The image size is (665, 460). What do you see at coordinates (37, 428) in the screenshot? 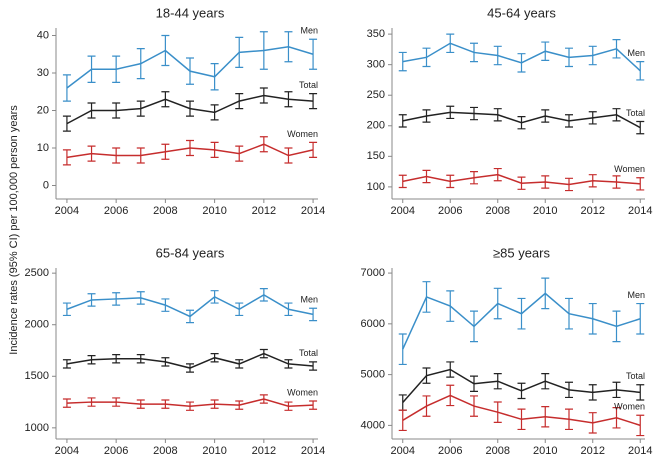
I see `y-tick-label: 1000` at bounding box center [37, 428].